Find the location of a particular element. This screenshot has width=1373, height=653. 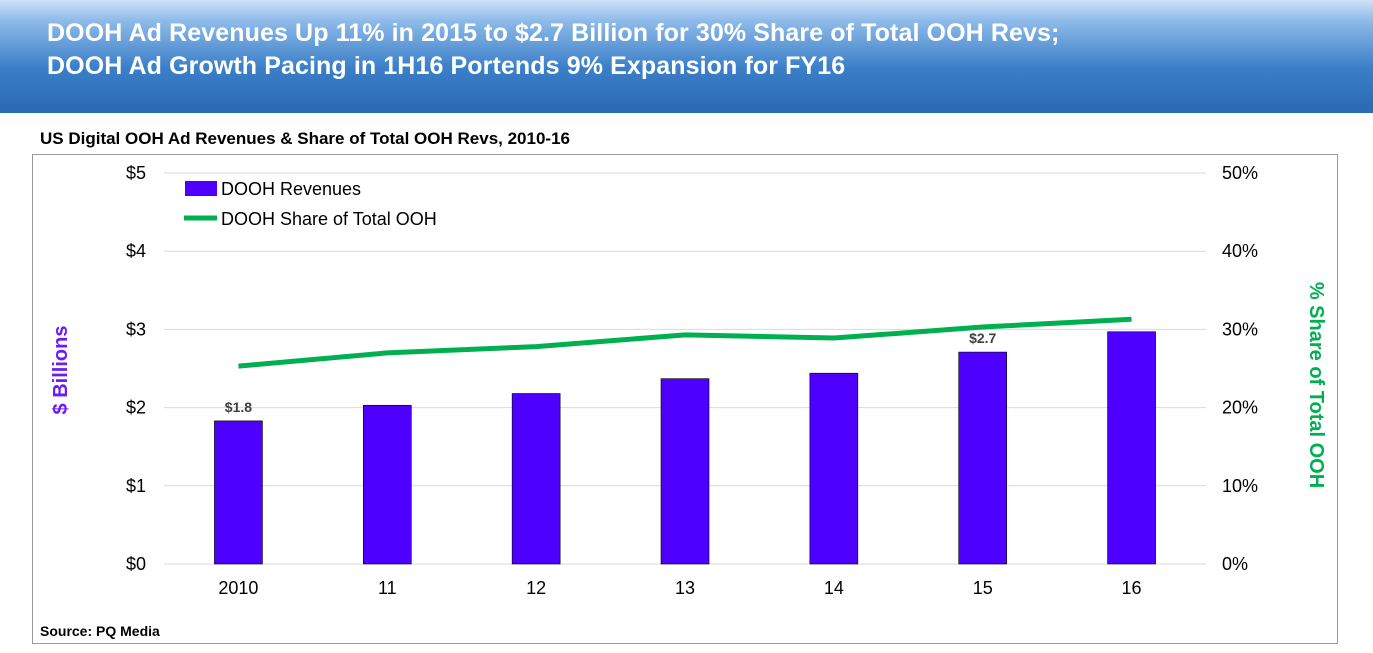

y-axis-label-left: $ Billions is located at coordinates (61, 370).